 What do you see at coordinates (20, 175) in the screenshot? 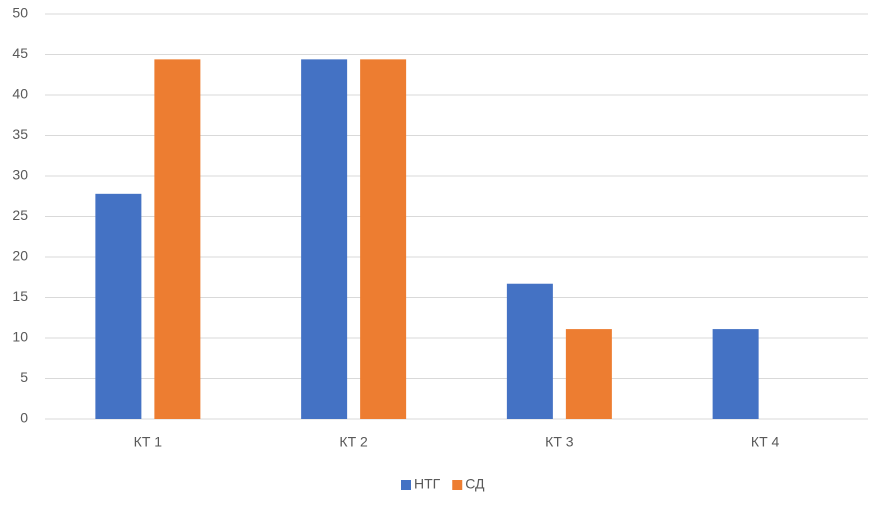
I see `y-tick-label: 30` at bounding box center [20, 175].